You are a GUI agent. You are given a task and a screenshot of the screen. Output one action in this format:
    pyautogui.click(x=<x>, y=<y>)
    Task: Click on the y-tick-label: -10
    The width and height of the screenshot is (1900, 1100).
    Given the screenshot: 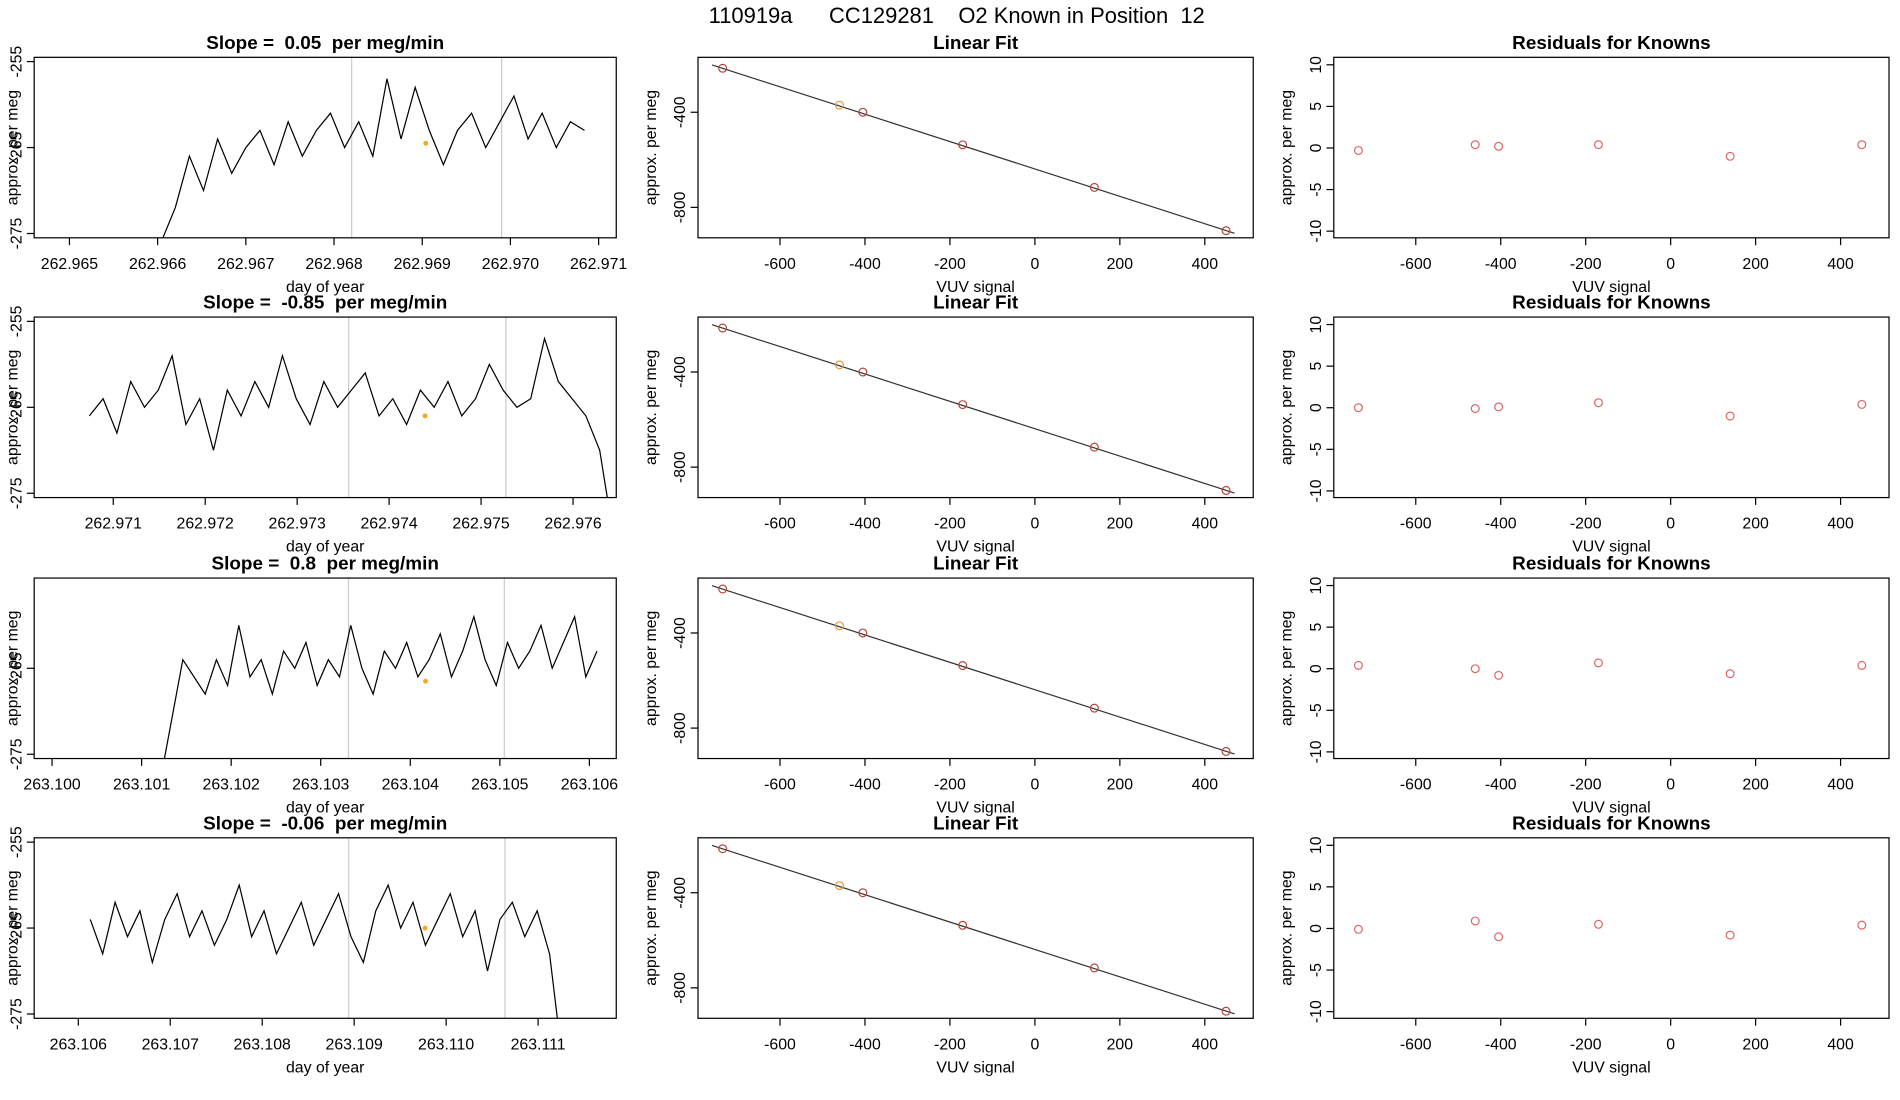 What is the action you would take?
    pyautogui.click(x=1316, y=1011)
    